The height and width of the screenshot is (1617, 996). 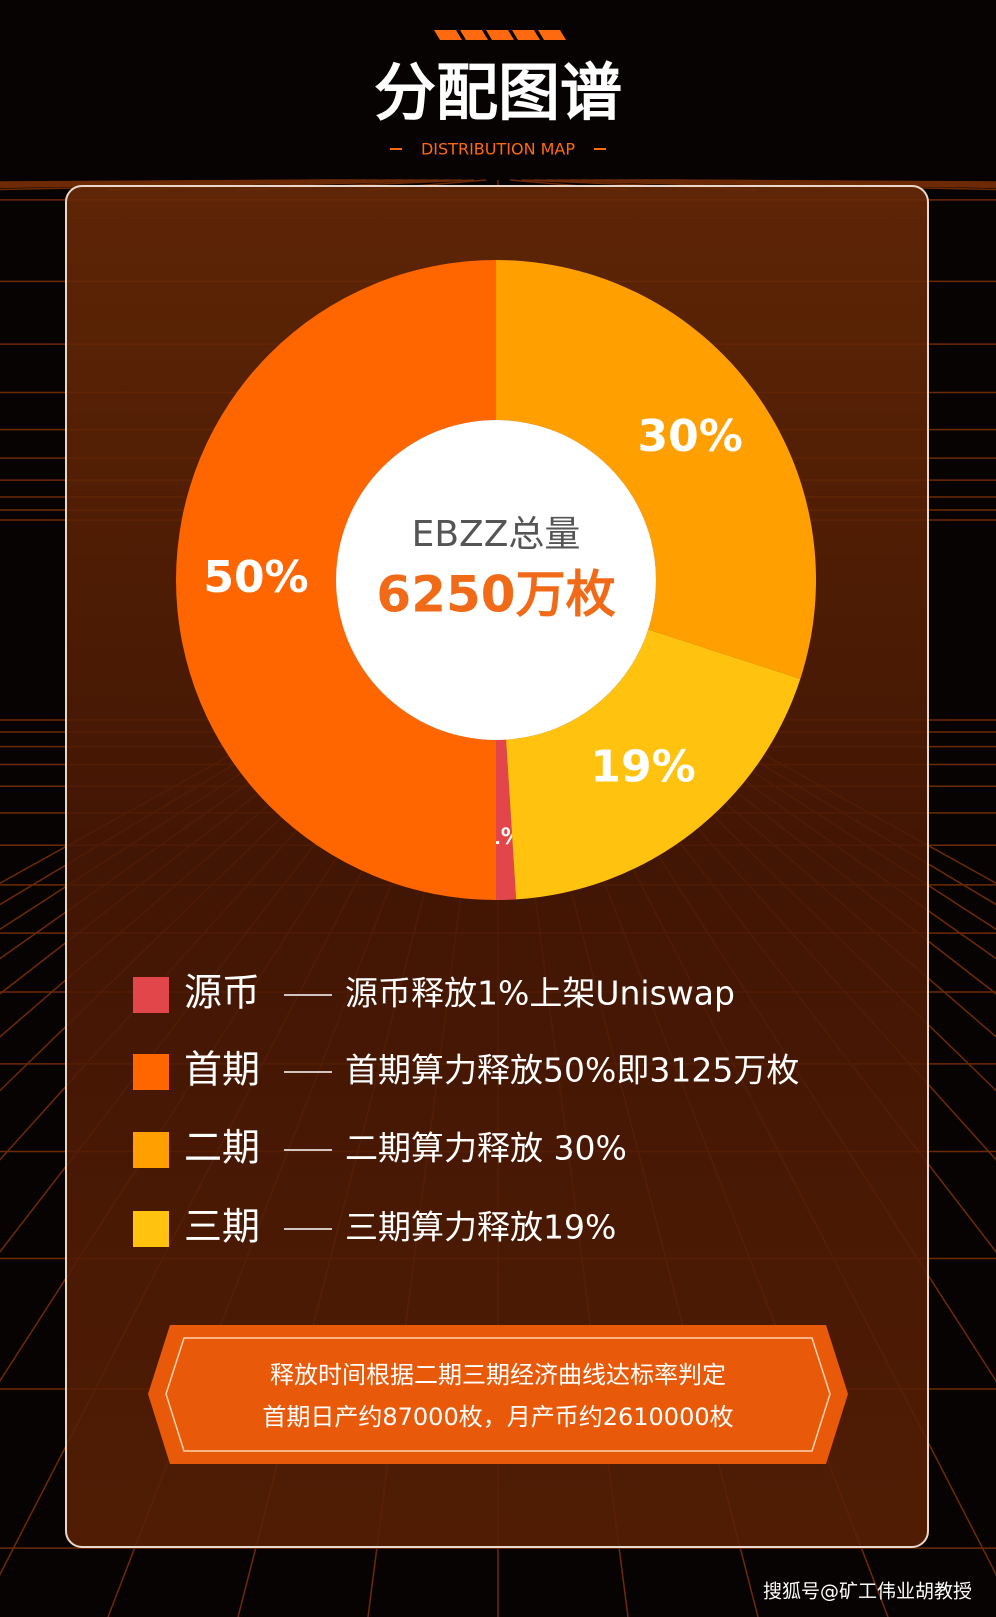 I want to click on center-value: 6250万枚, so click(x=495, y=595).